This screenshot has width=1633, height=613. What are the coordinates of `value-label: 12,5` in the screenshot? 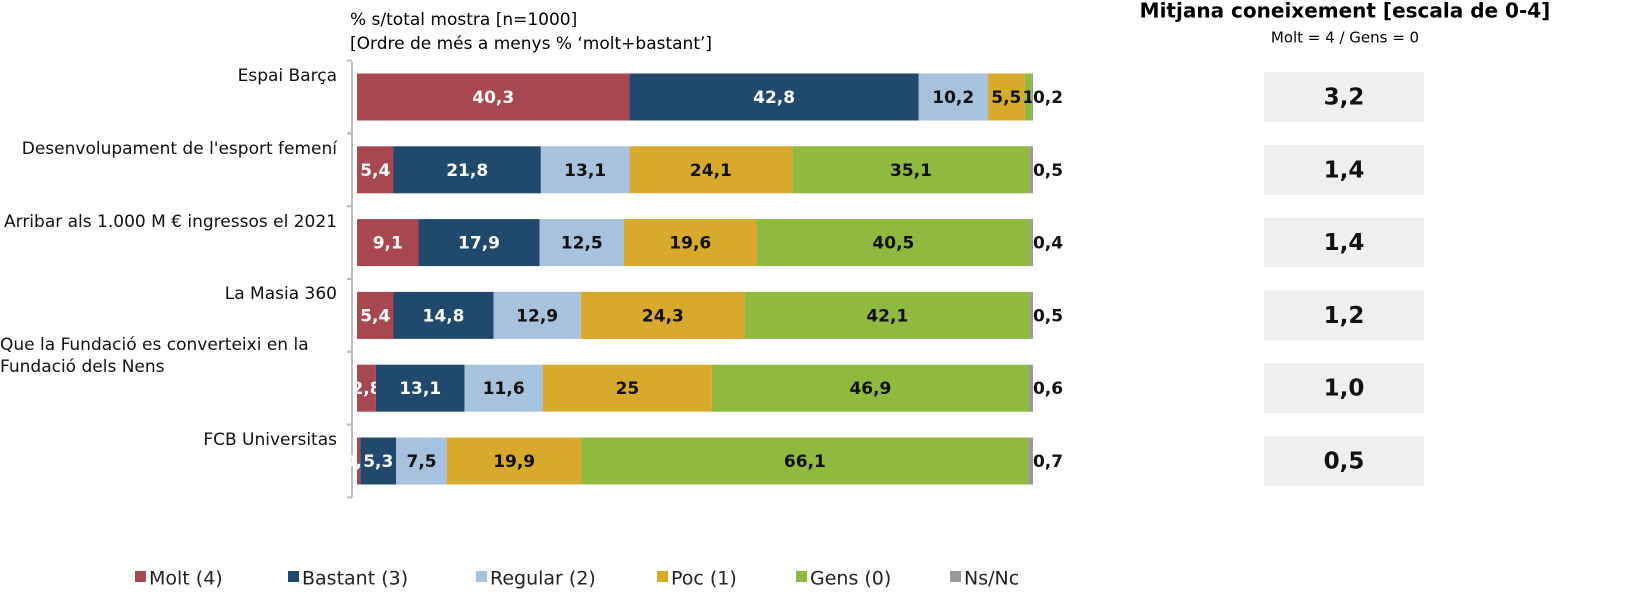 It's located at (582, 244).